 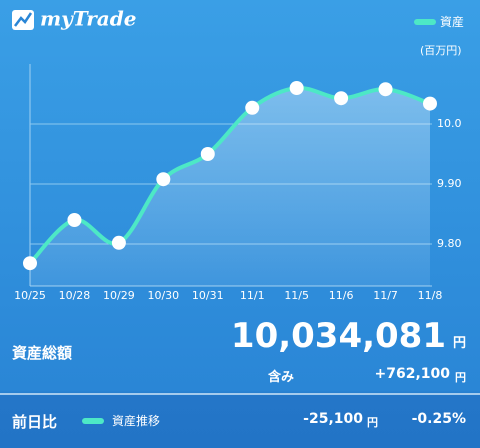 What do you see at coordinates (252, 295) in the screenshot?
I see `x-tick-label: 11/1` at bounding box center [252, 295].